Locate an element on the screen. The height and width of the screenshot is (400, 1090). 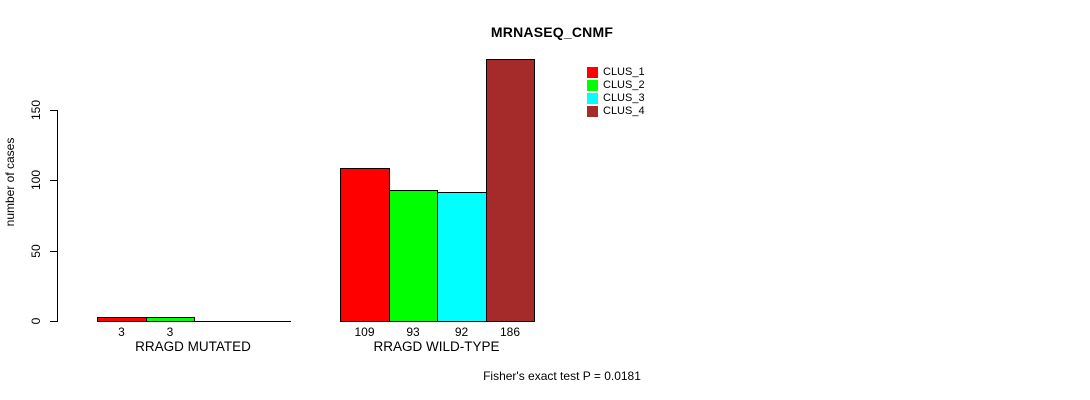
legend-item: CLUS_2 is located at coordinates (616, 85).